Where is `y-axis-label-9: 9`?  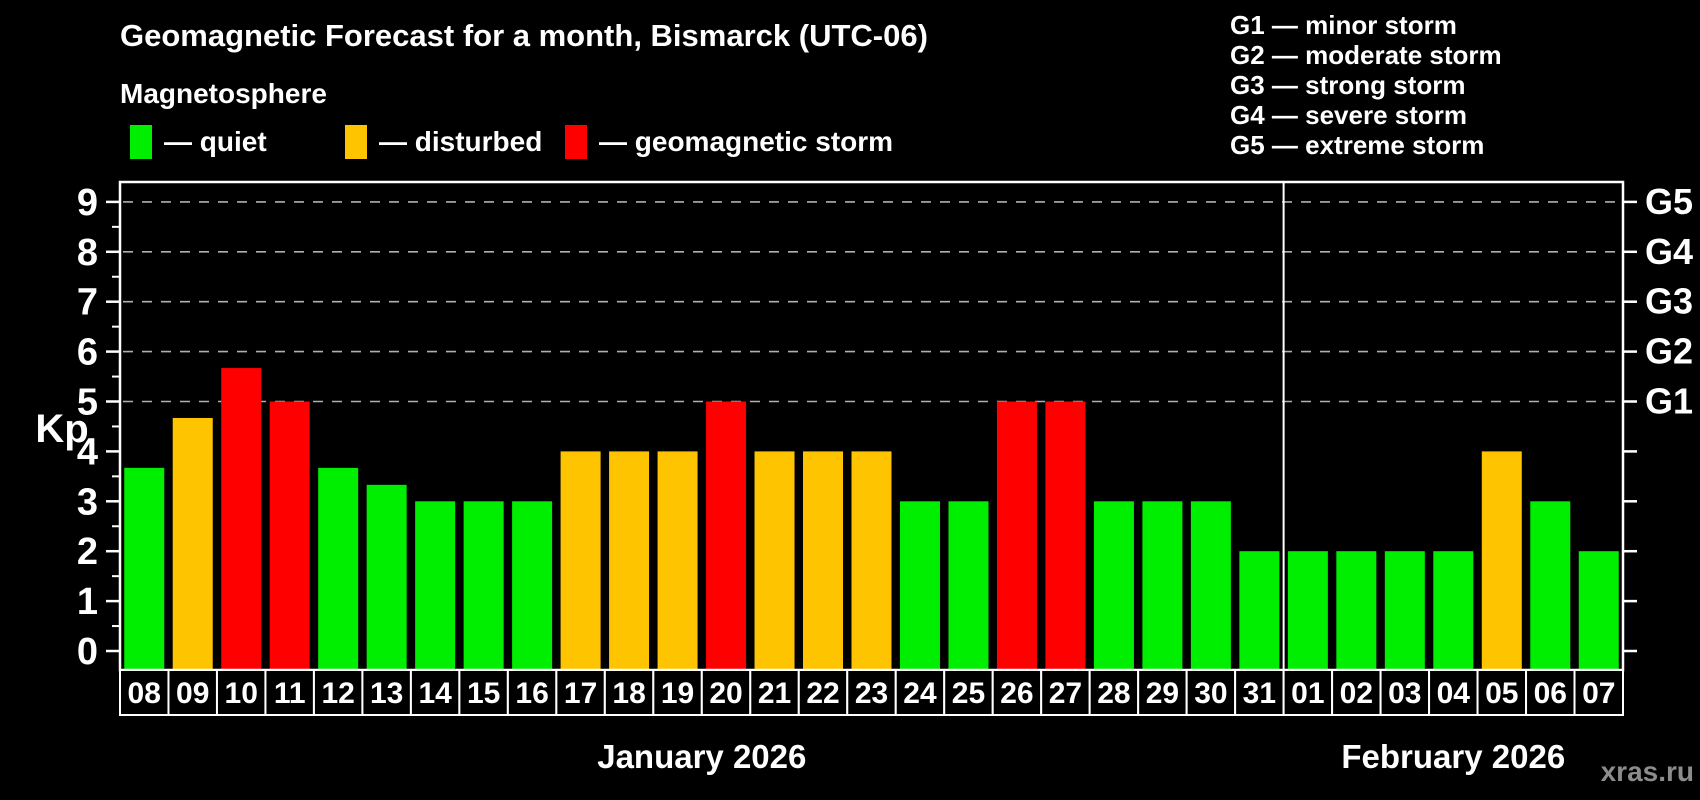 y-axis-label-9: 9 is located at coordinates (87, 203).